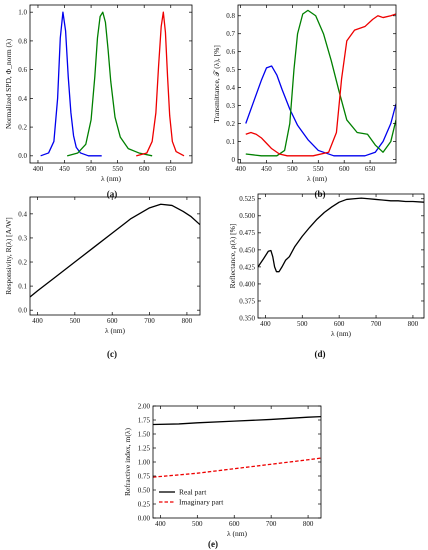 The image size is (428, 550). Describe the element at coordinates (144, 434) in the screenshot. I see `y-tick-label: 1.50` at that location.